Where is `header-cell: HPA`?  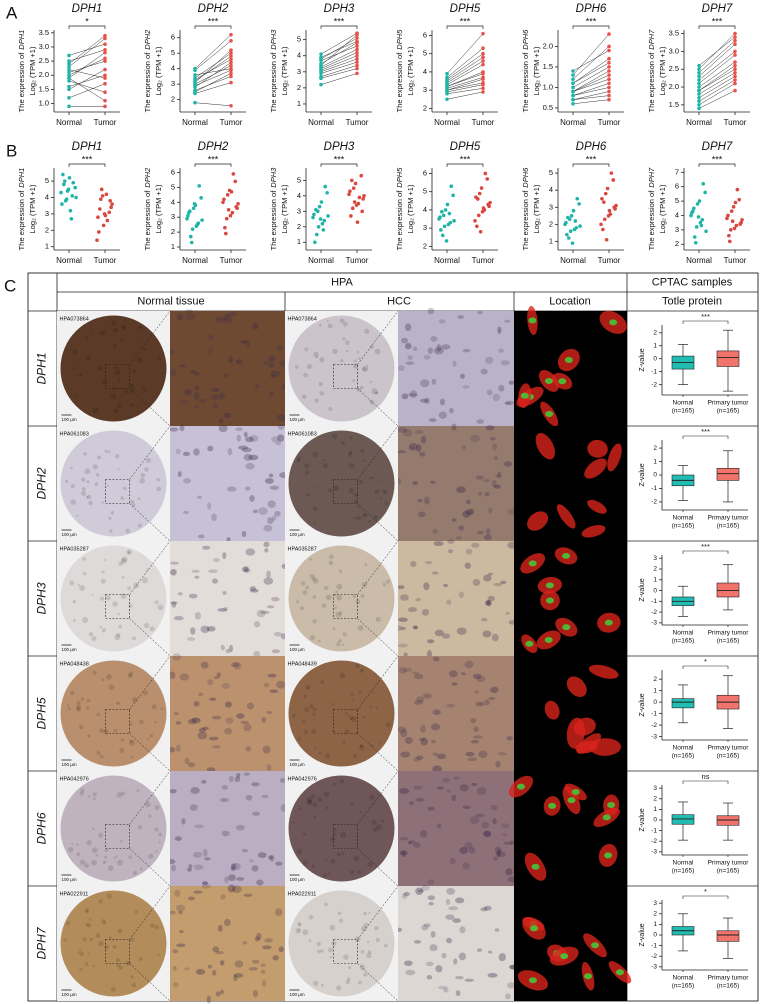
header-cell: HPA is located at coordinates (342, 282).